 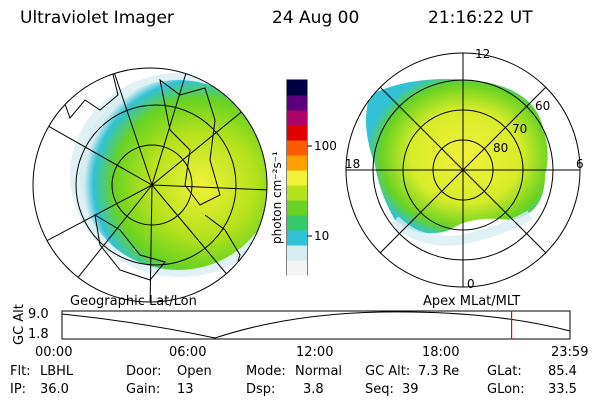 What do you see at coordinates (480, 18) in the screenshot?
I see `time-label: 21:16:22 UT` at bounding box center [480, 18].